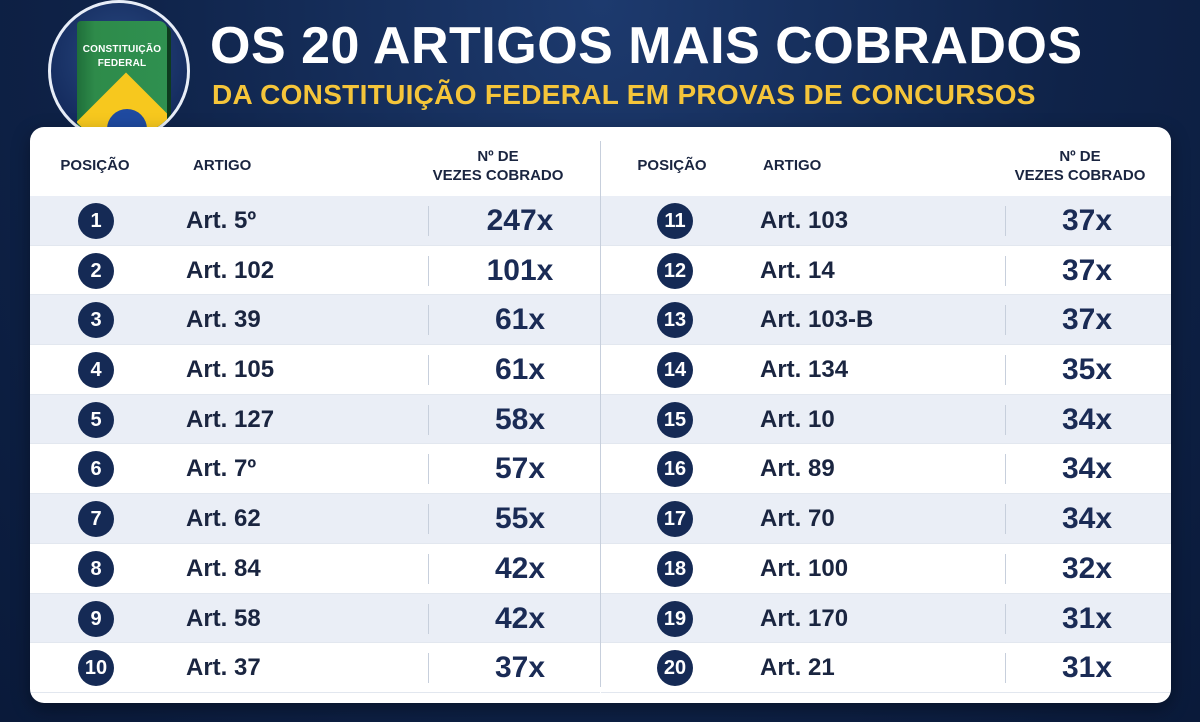 The image size is (1200, 722). Describe the element at coordinates (315, 271) in the screenshot. I see `table-row: 2 Art. 102 101x` at that location.